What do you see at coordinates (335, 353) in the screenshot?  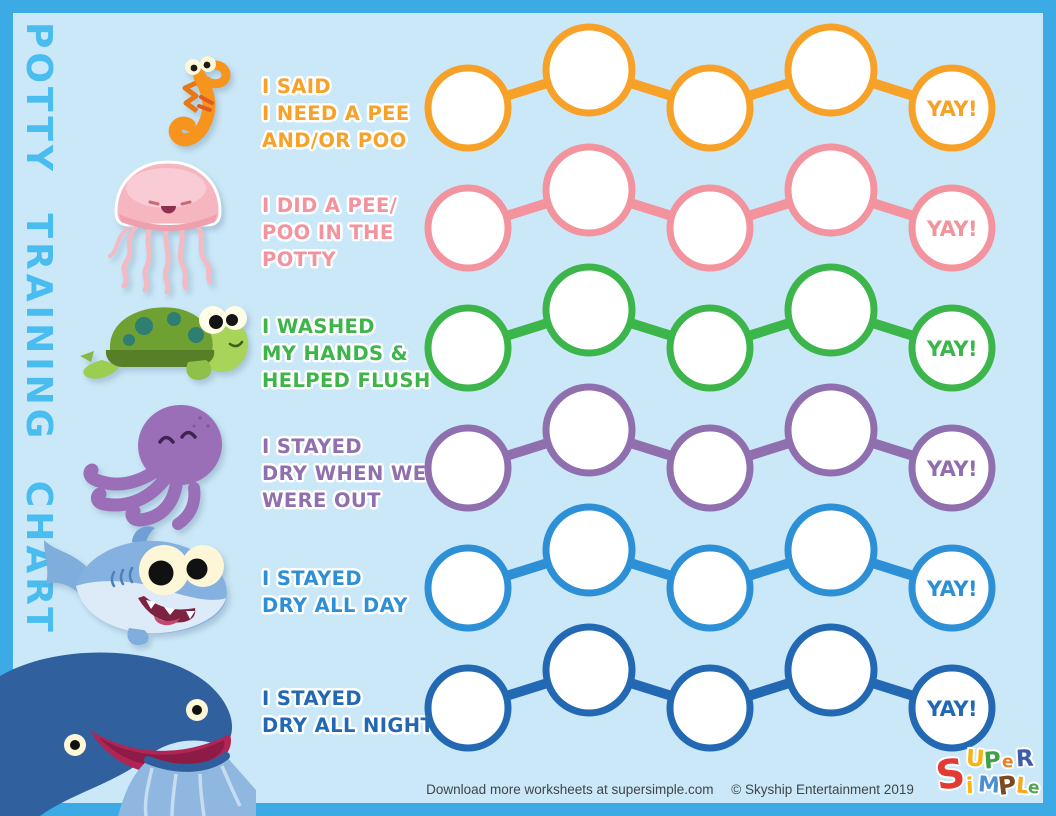 I see `task-line: MY HANDS &` at bounding box center [335, 353].